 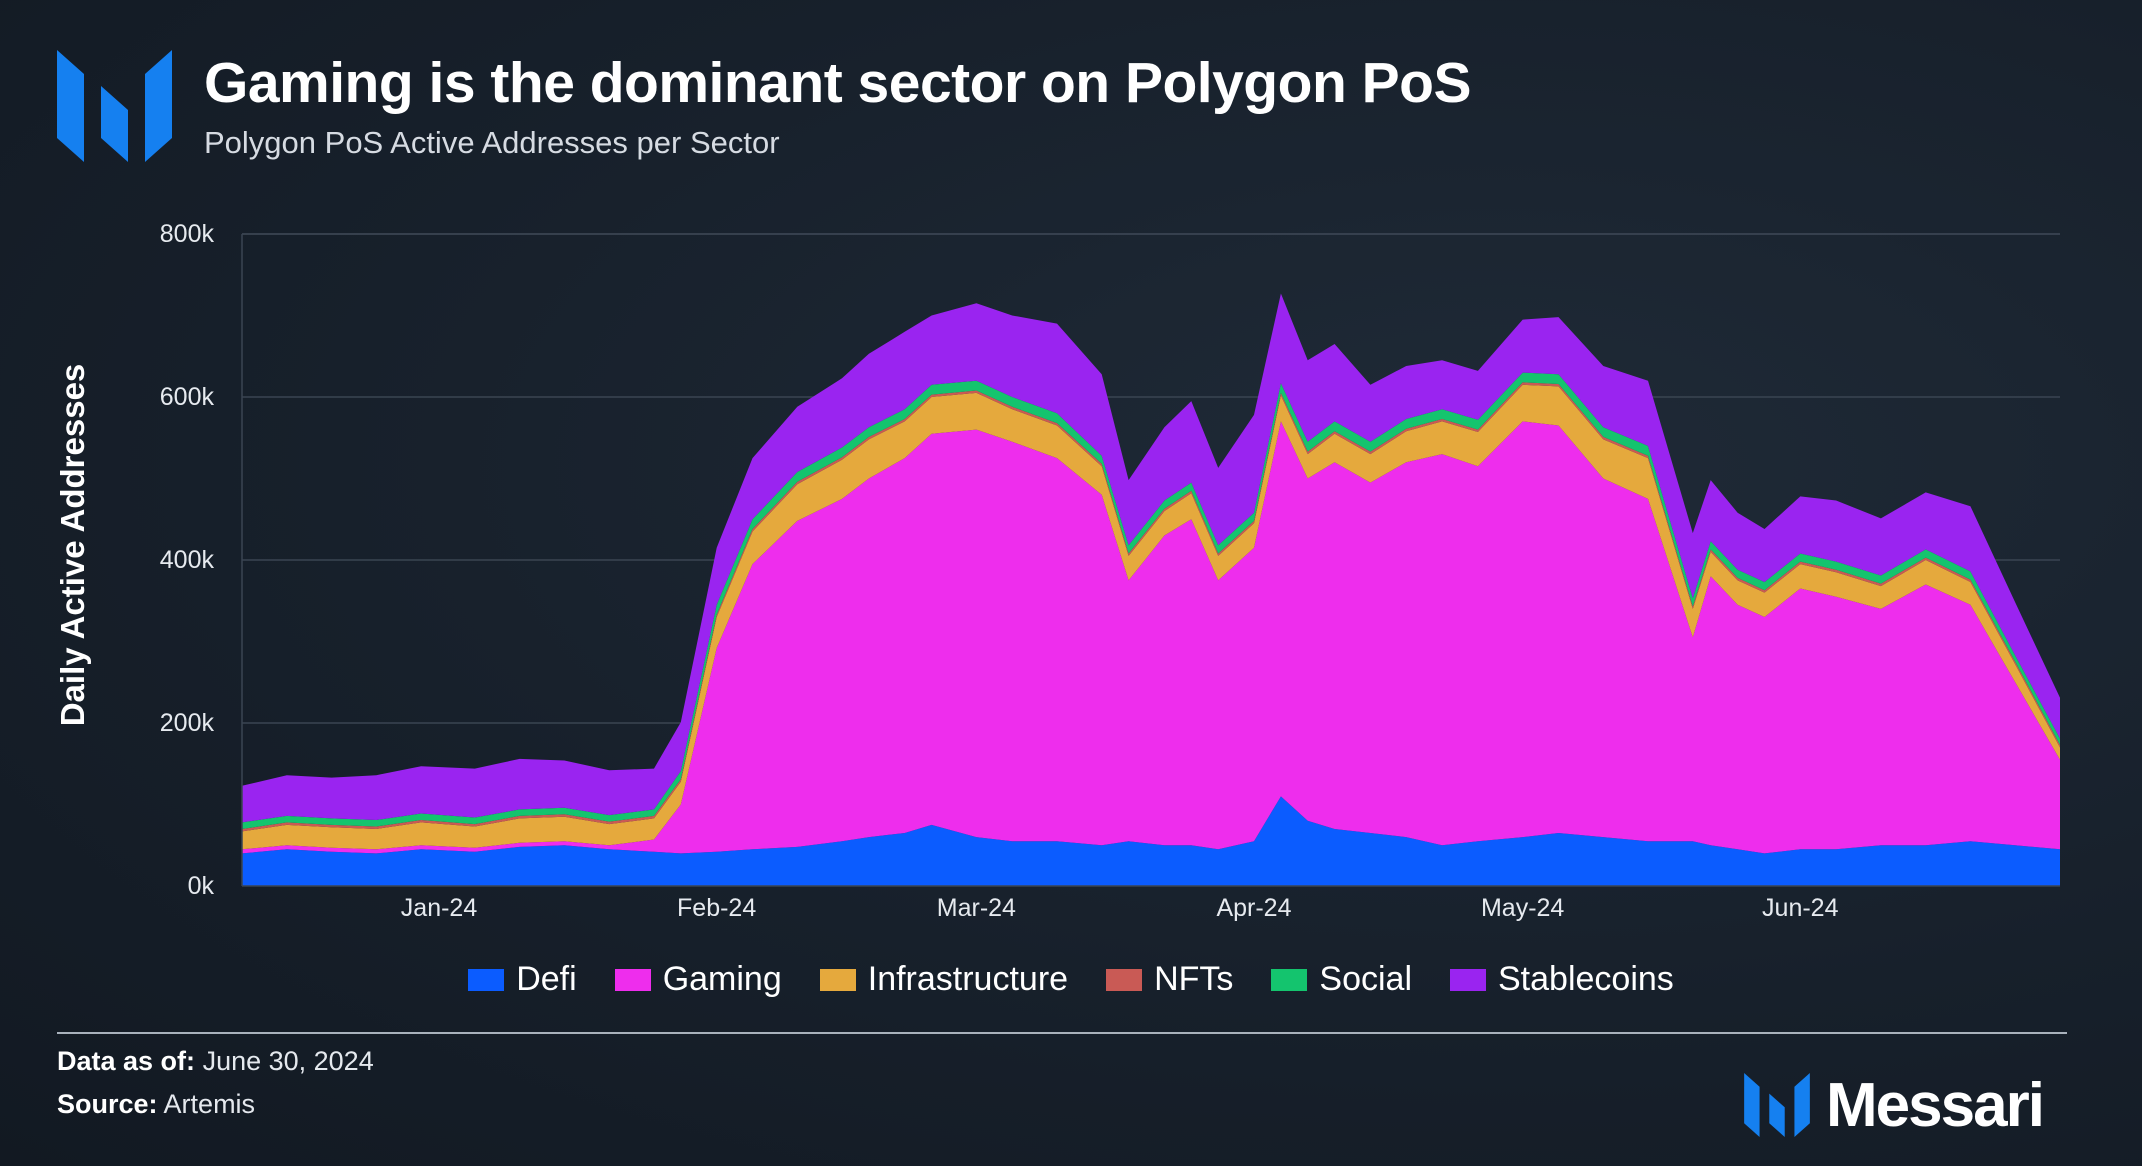 What do you see at coordinates (70, 106) in the screenshot?
I see `logo-bar-left` at bounding box center [70, 106].